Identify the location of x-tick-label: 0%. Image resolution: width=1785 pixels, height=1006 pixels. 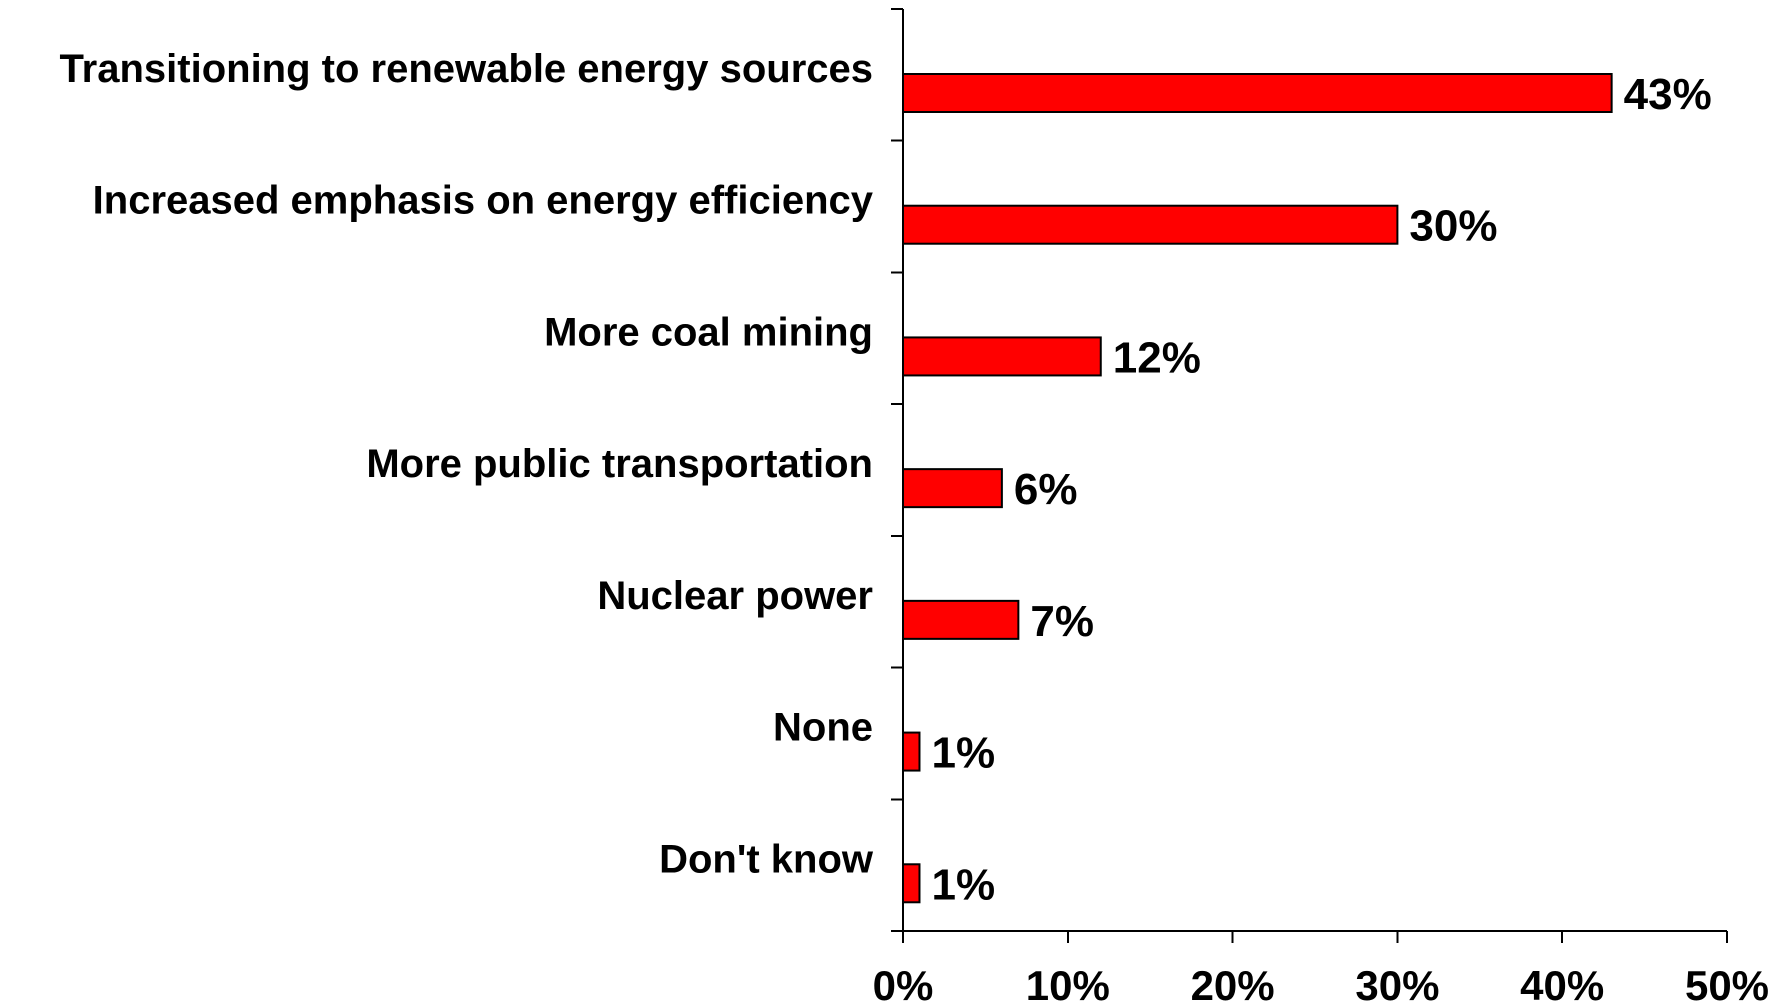
(903, 984).